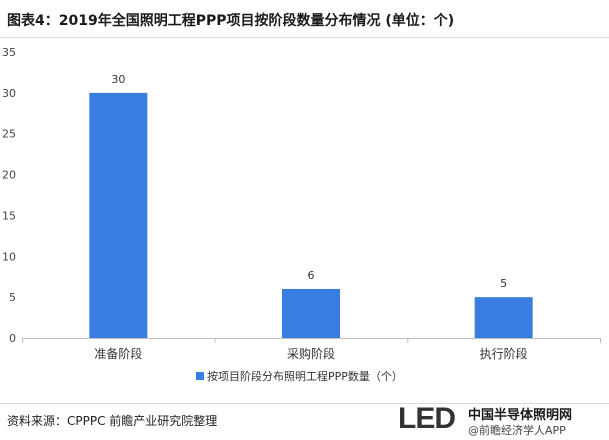  I want to click on y-tick-label: 10, so click(9, 256).